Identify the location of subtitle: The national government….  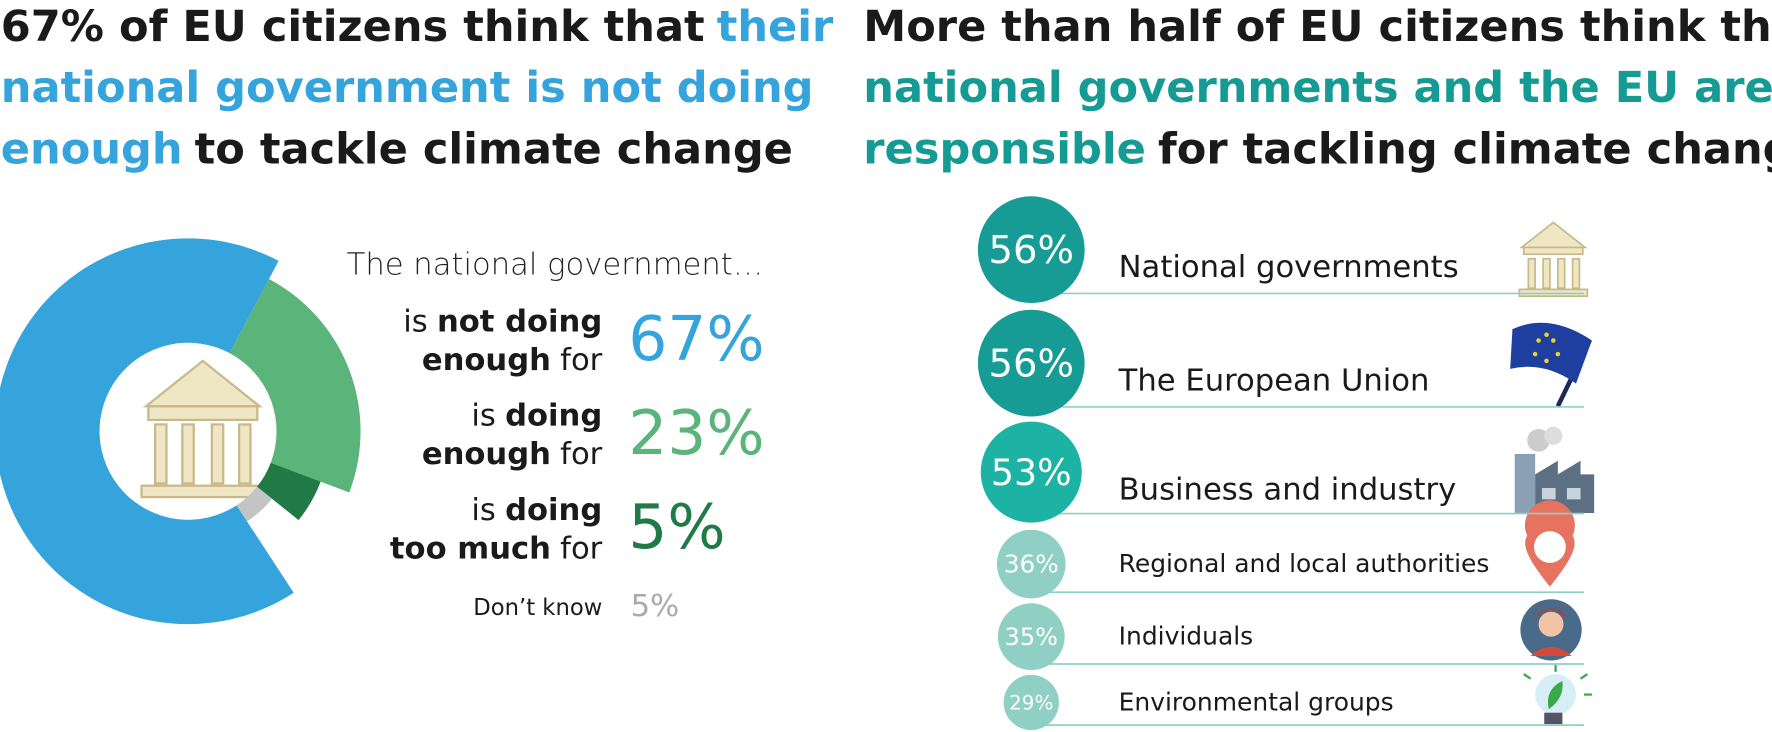
(555, 265).